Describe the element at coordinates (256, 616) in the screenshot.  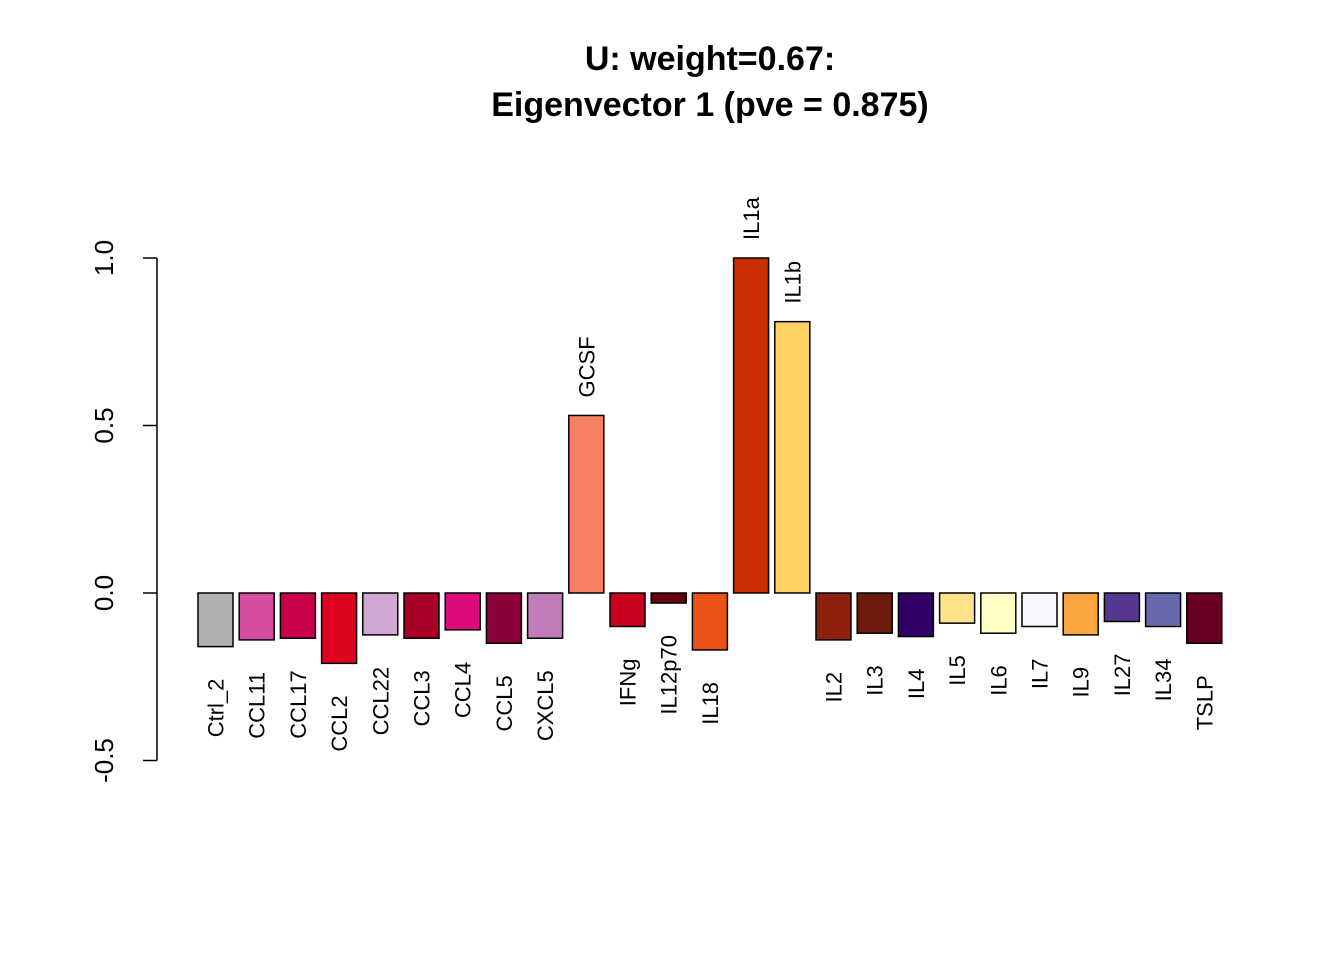
I see `bar-CCL11` at that location.